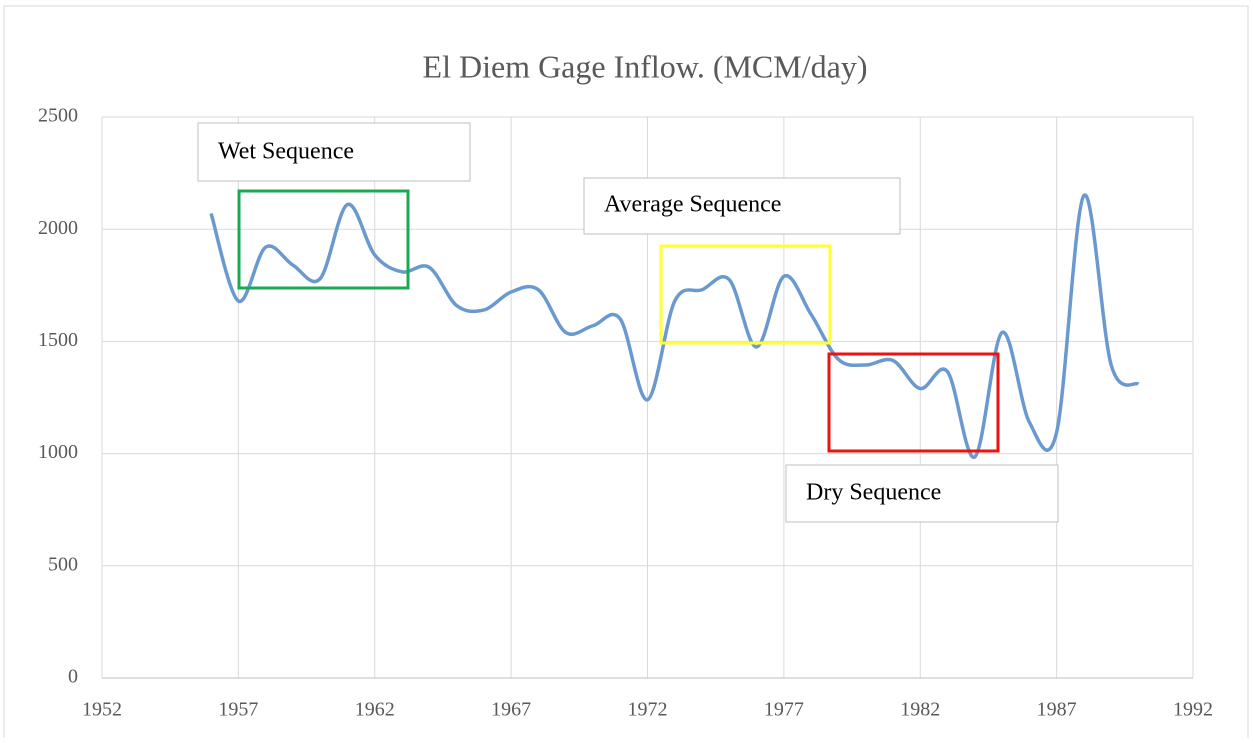  What do you see at coordinates (58, 116) in the screenshot?
I see `y-tick-label: 2500` at bounding box center [58, 116].